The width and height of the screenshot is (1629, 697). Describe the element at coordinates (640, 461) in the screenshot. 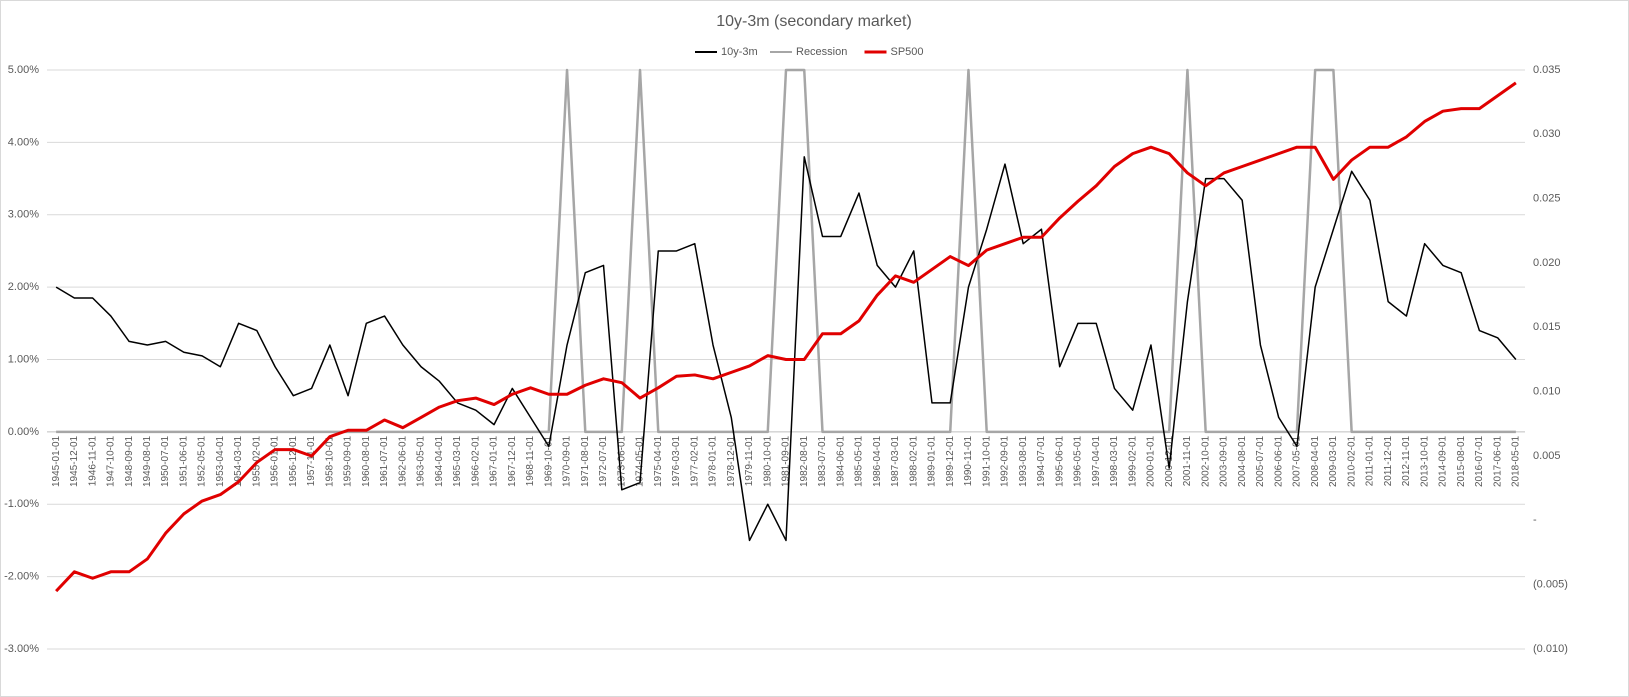

I see `x-tick-label: 1974-05-01` at that location.